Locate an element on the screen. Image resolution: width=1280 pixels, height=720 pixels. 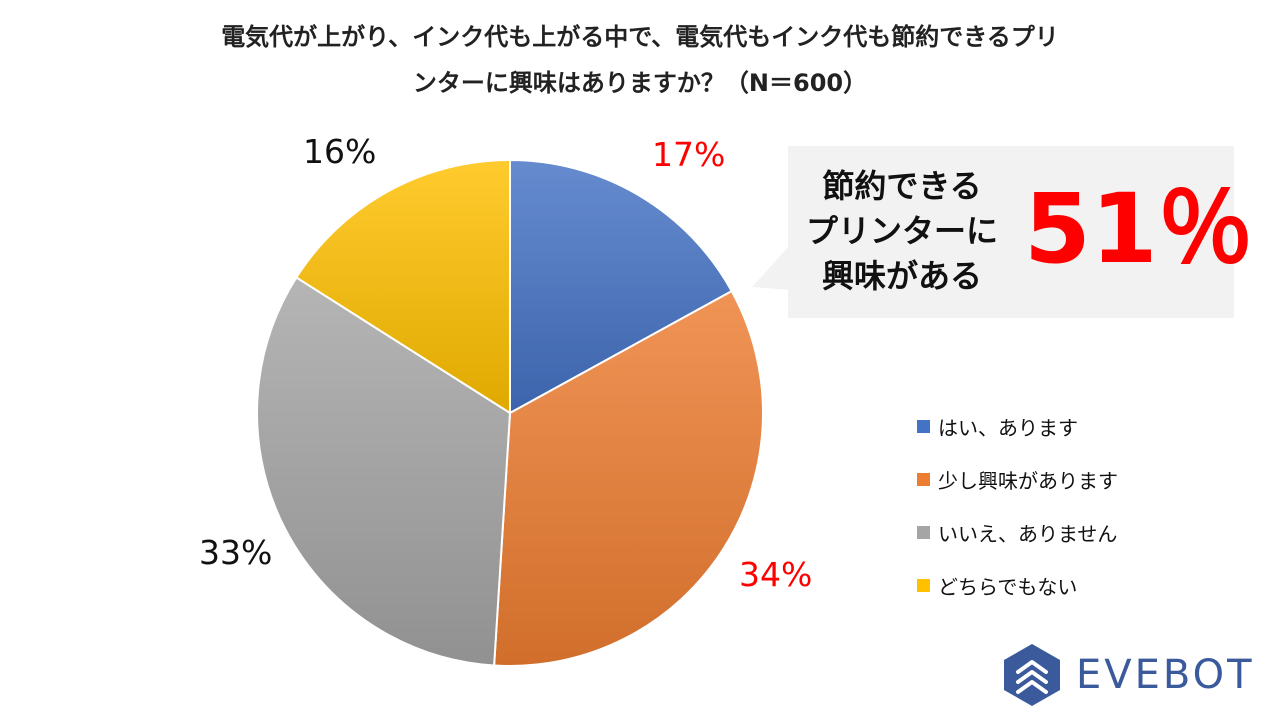
legend-item-iie: いいえ、ありません is located at coordinates (1017, 532).